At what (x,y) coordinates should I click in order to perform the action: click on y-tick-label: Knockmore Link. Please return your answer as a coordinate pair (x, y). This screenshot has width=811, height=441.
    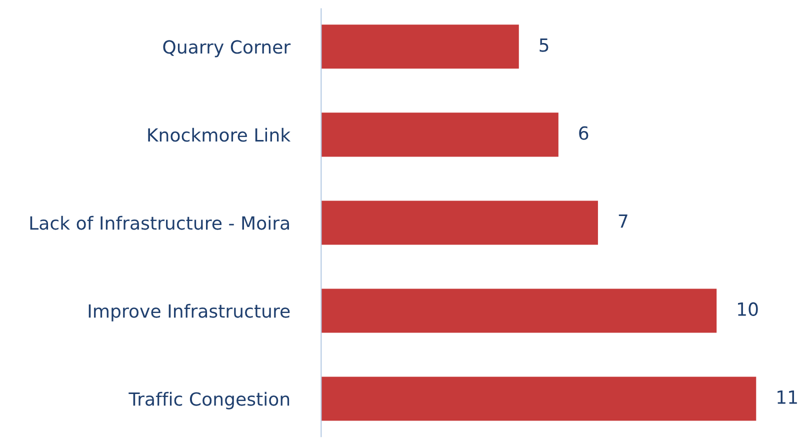
    Looking at the image, I should click on (219, 135).